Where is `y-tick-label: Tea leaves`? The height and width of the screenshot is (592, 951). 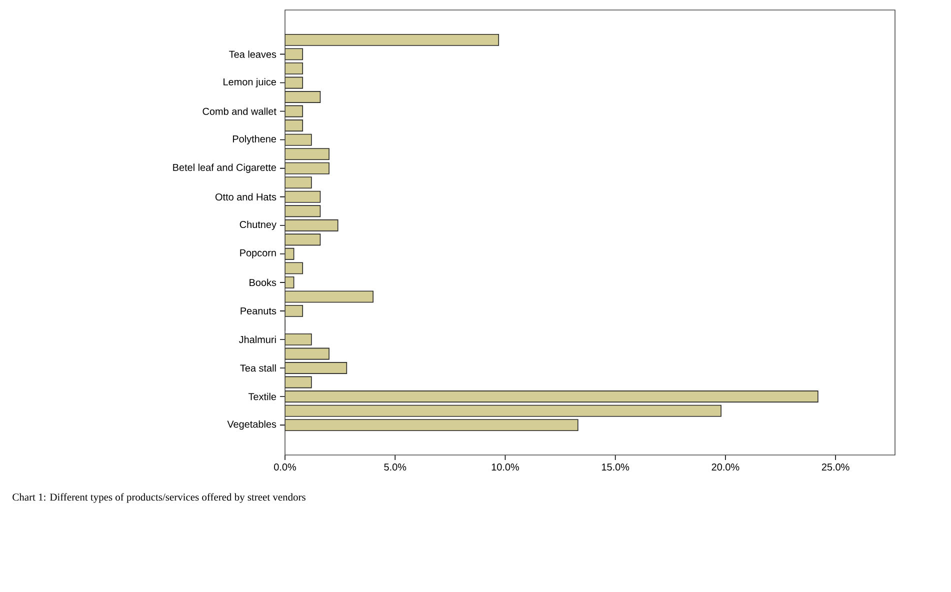 y-tick-label: Tea leaves is located at coordinates (252, 54).